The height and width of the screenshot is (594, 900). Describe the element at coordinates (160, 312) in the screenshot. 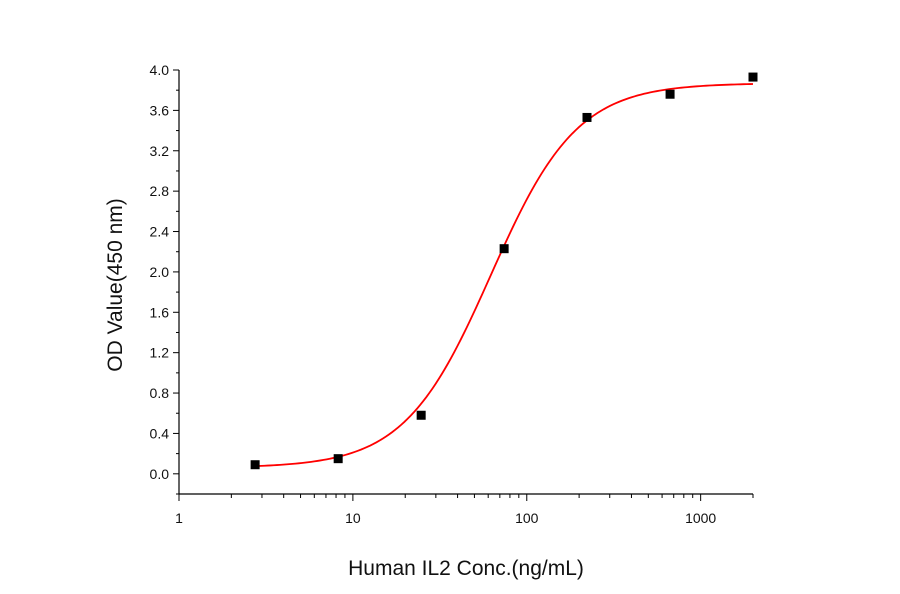

I see `y-tick-label: 1.6` at that location.